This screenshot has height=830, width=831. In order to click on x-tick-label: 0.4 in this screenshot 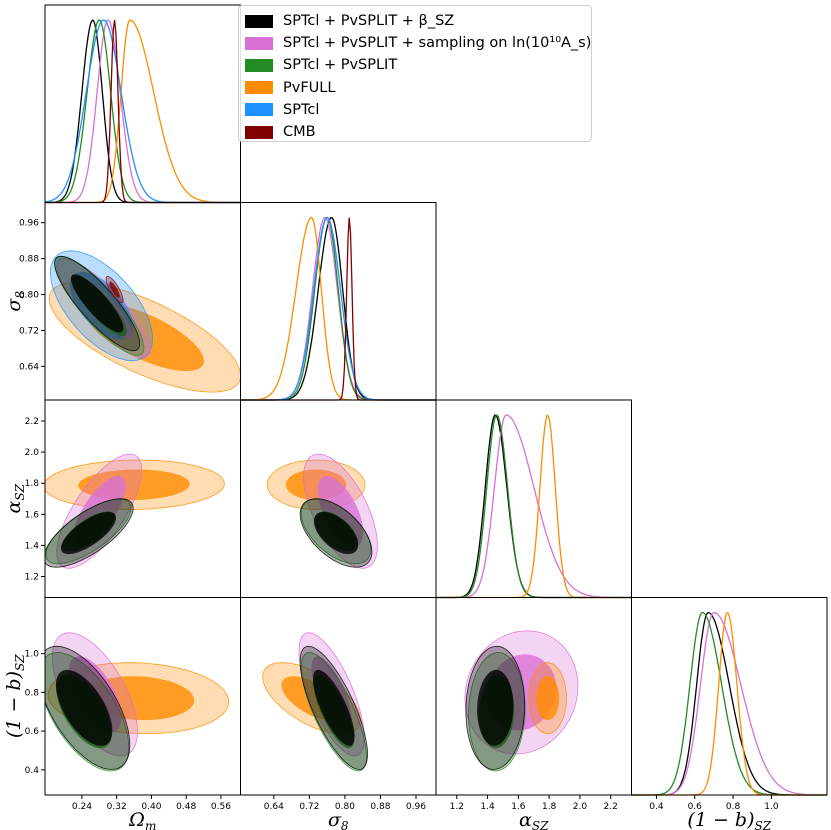, I will do `click(656, 807)`.